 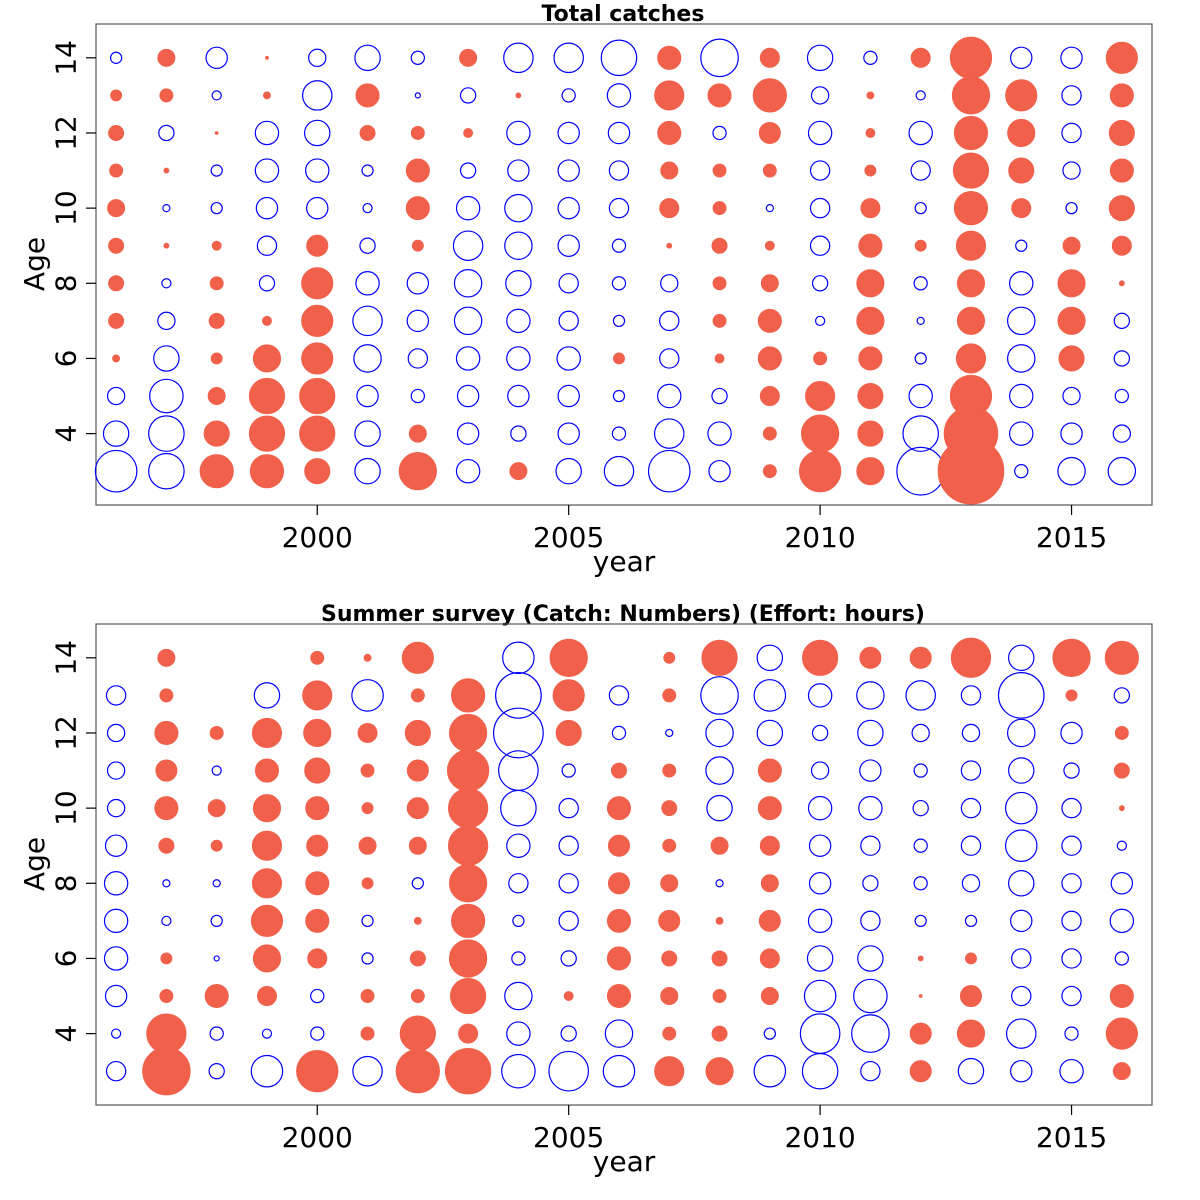 What do you see at coordinates (624, 1161) in the screenshot?
I see `x-axis-label: year` at bounding box center [624, 1161].